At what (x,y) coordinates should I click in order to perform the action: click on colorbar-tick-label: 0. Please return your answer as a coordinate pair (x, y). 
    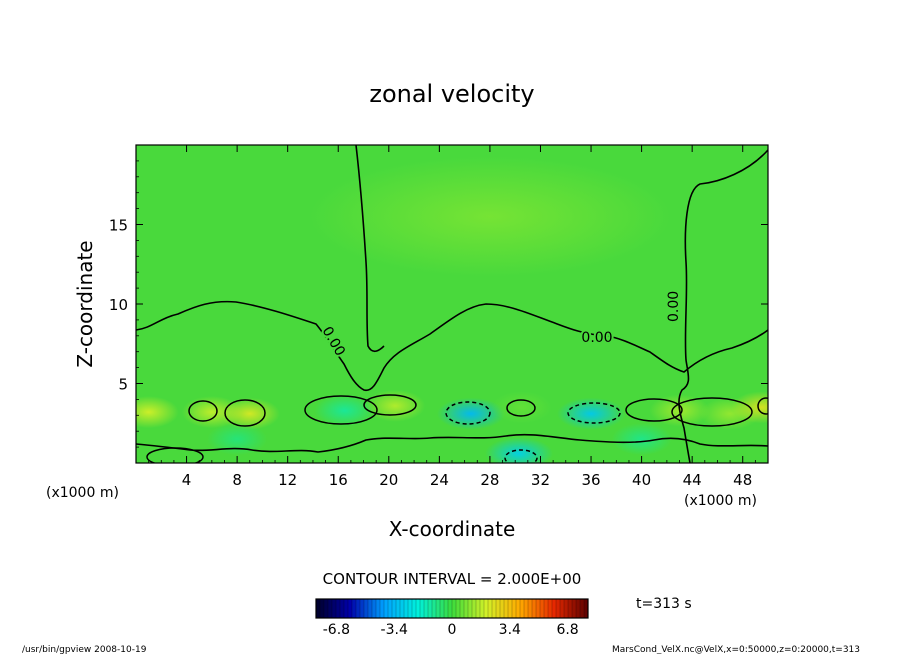
    Looking at the image, I should click on (452, 630).